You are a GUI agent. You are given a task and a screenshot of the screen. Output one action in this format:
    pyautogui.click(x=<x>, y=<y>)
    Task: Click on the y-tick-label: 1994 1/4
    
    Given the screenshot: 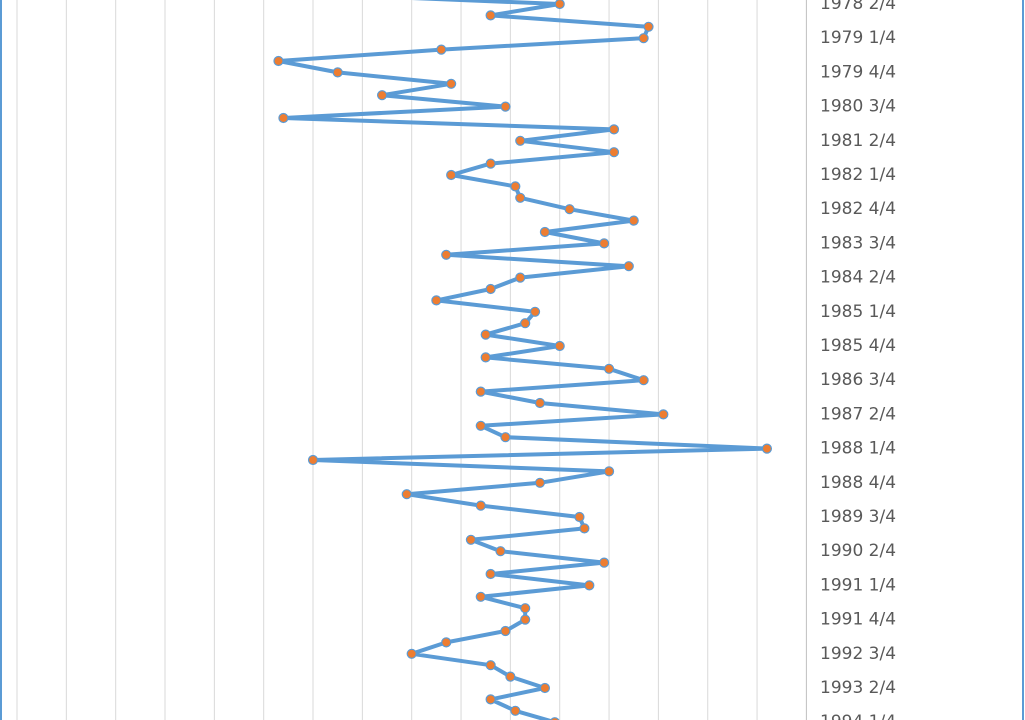 What is the action you would take?
    pyautogui.click(x=858, y=716)
    